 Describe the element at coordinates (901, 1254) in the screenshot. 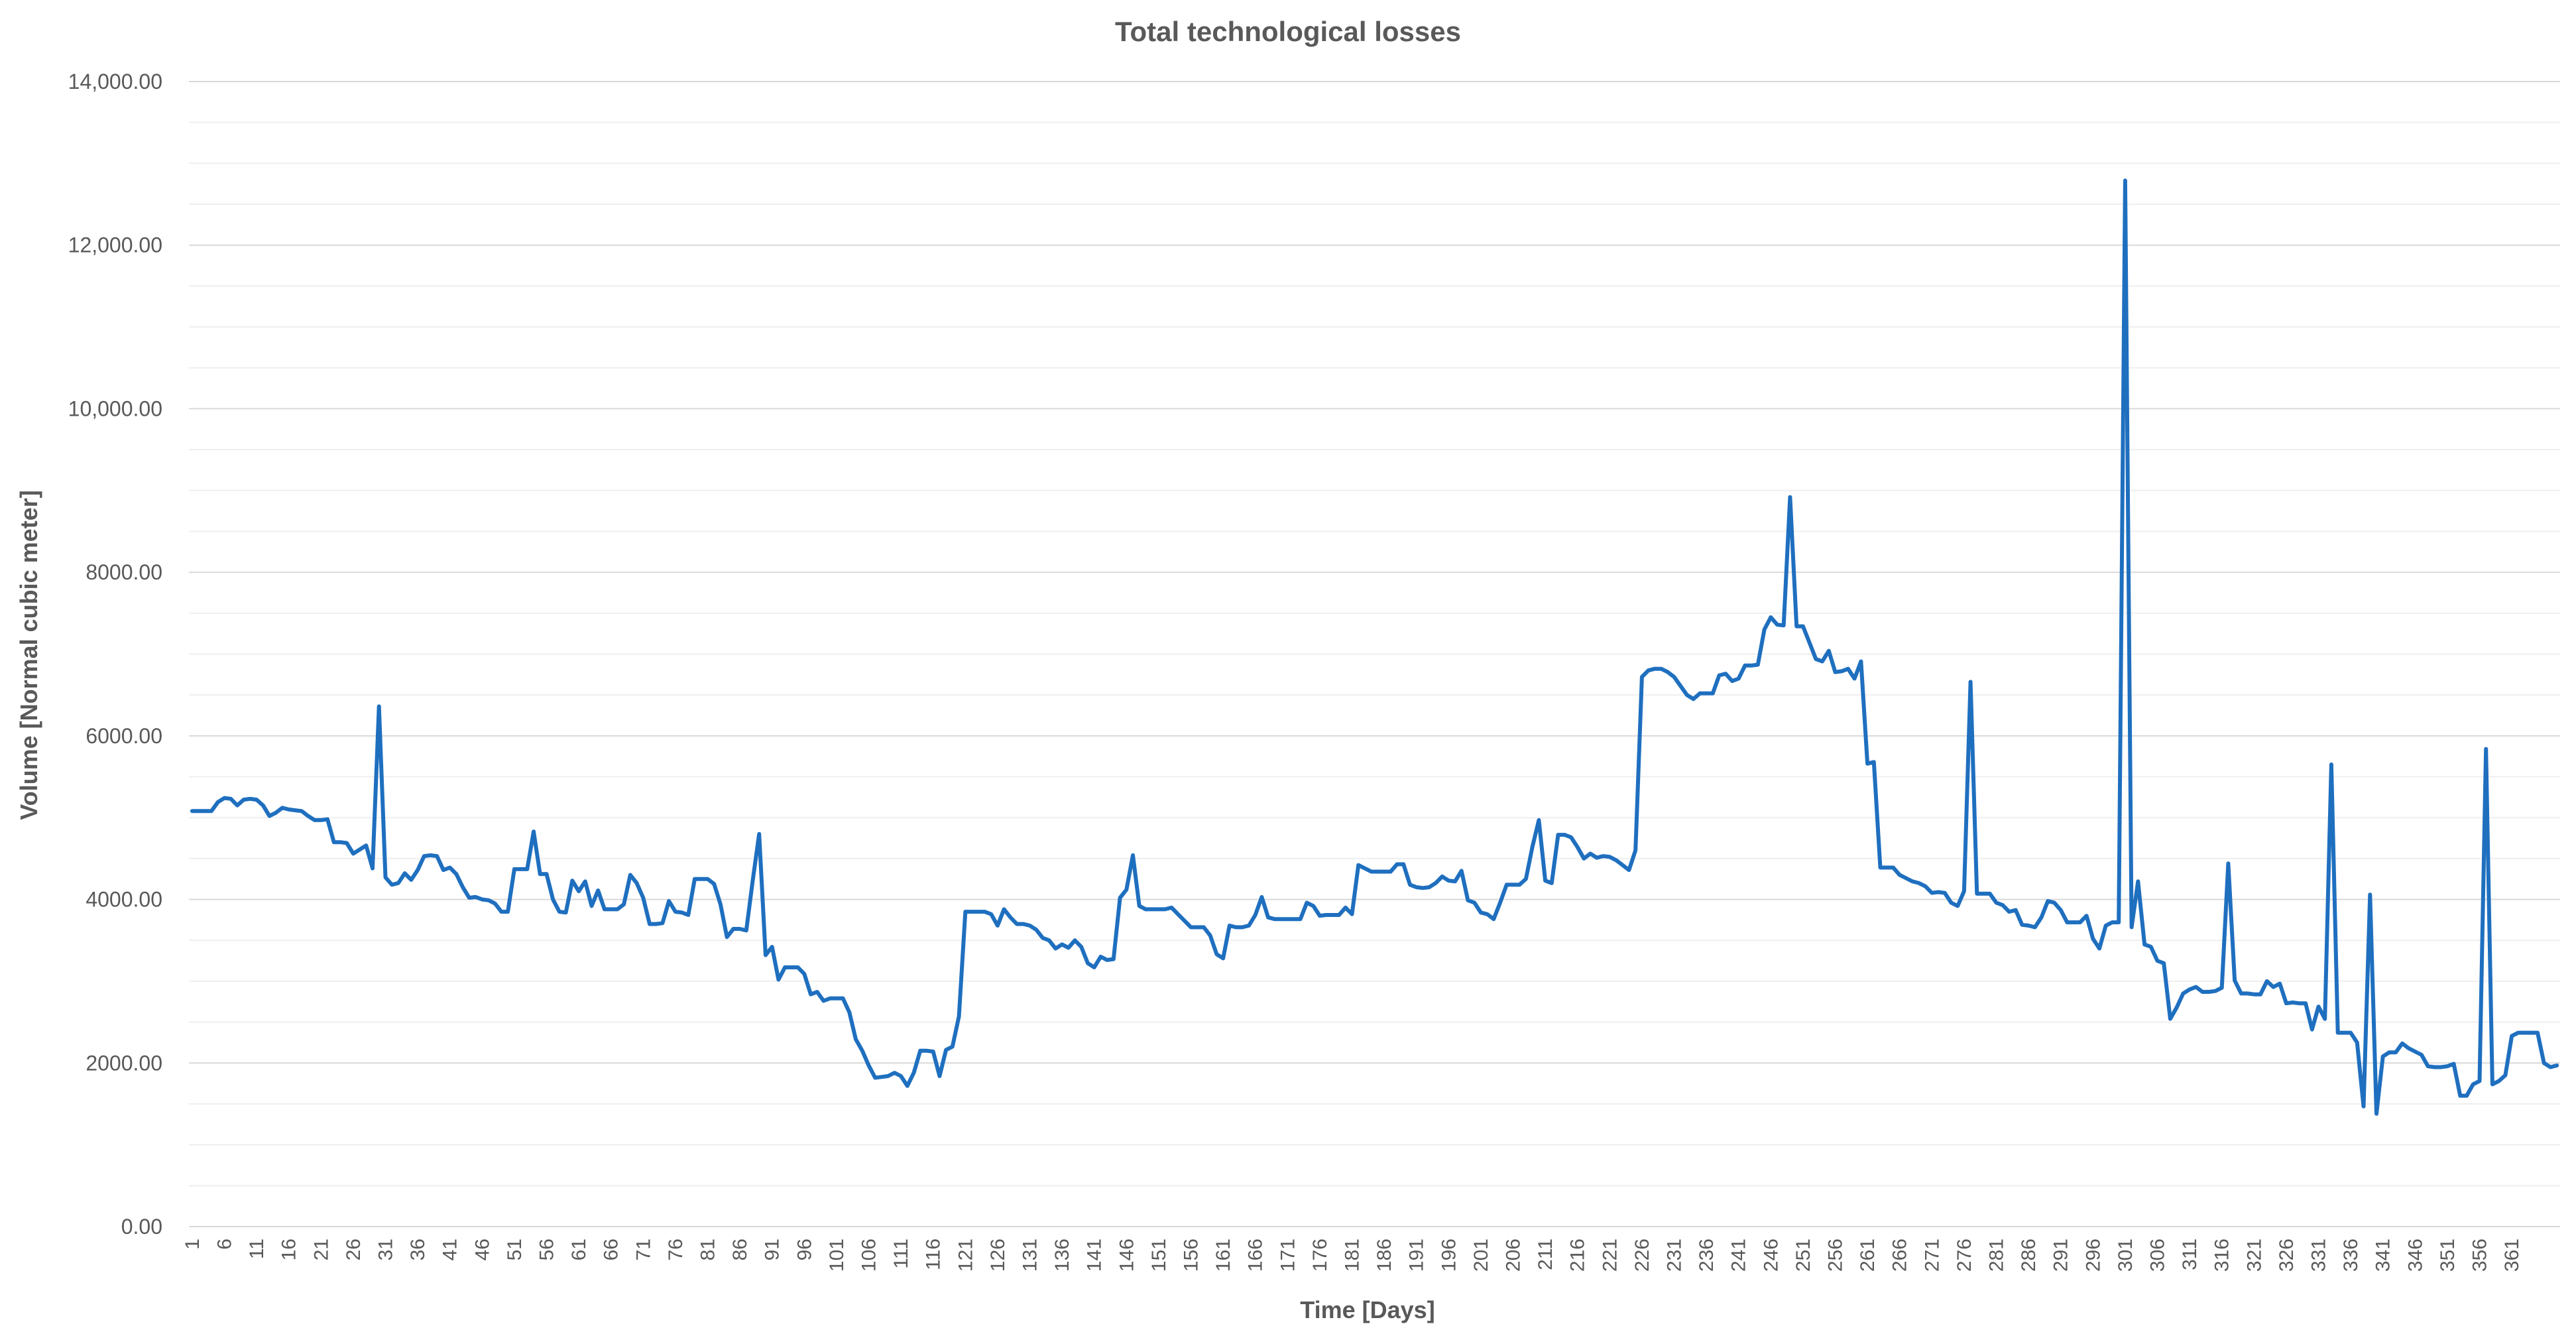

I see `x-tick-label: 111` at that location.